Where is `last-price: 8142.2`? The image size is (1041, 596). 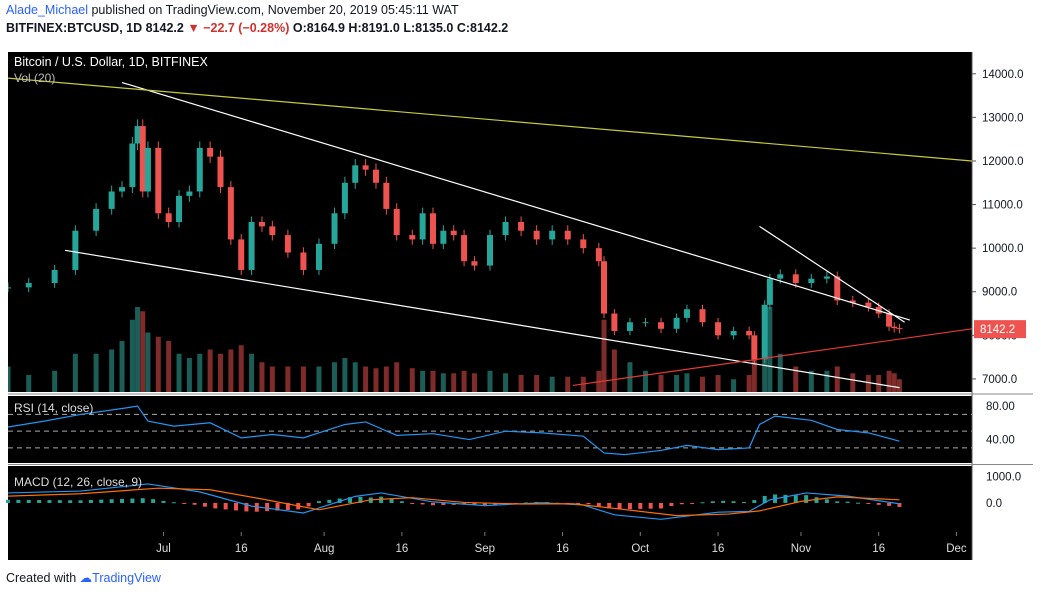 last-price: 8142.2 is located at coordinates (164, 28).